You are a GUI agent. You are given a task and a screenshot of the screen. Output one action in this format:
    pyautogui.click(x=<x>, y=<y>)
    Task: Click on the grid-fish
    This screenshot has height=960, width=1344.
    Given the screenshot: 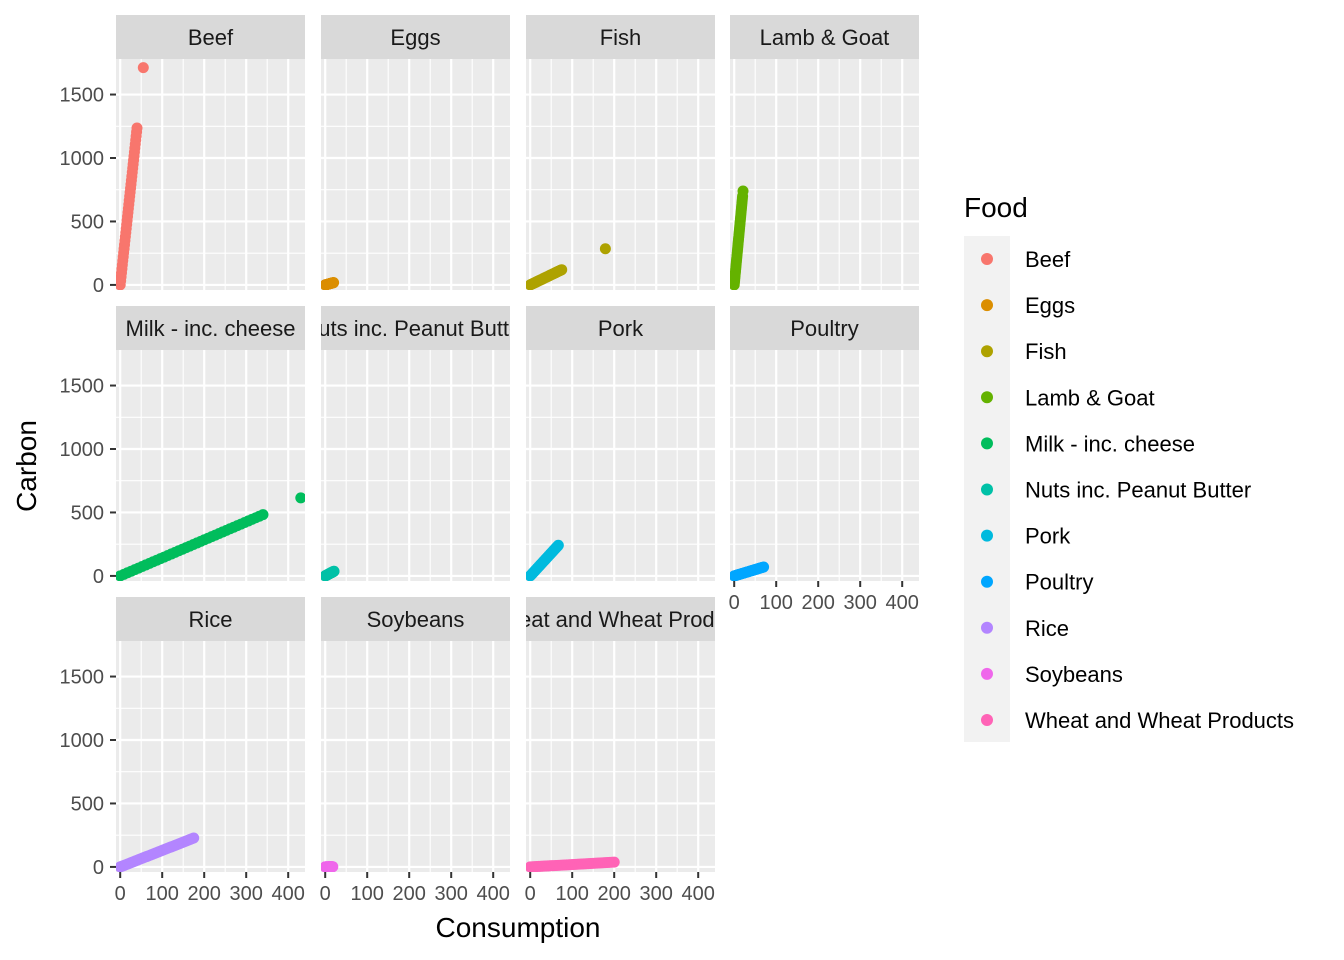 What is the action you would take?
    pyautogui.click(x=620, y=174)
    